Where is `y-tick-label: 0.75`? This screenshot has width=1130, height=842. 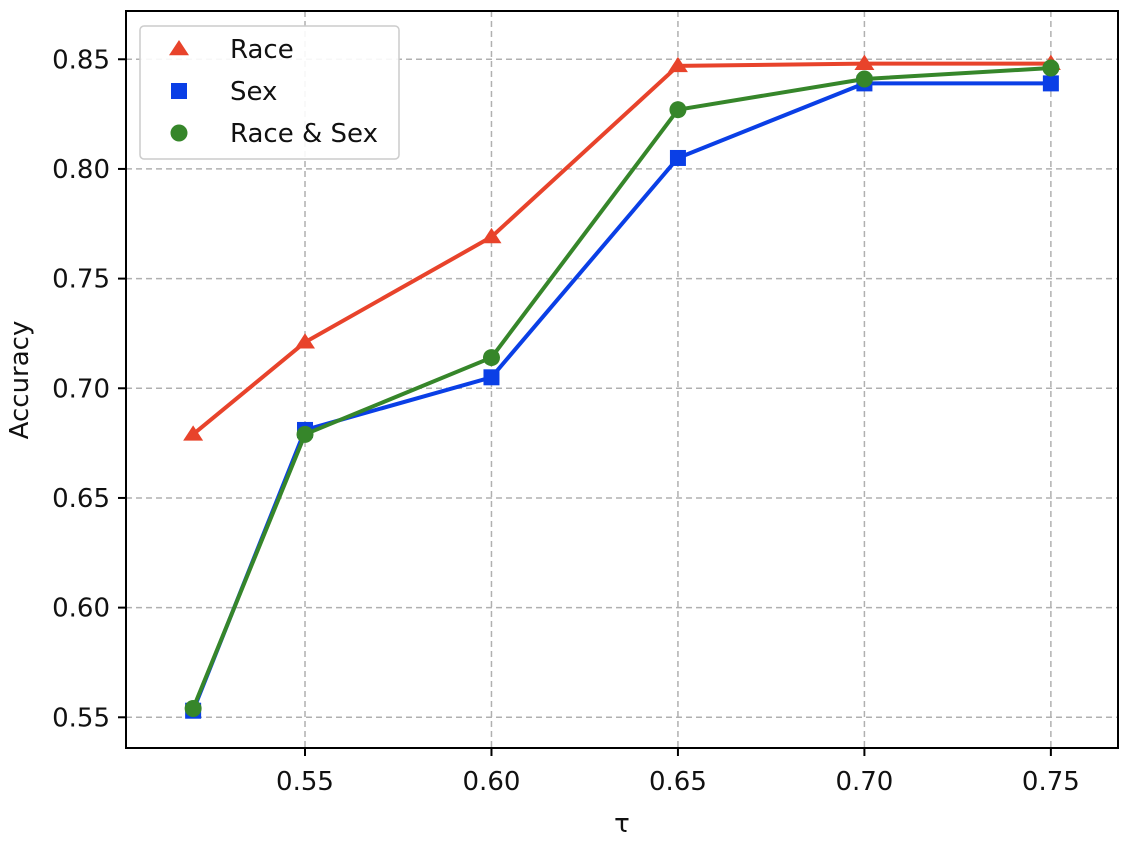
y-tick-label: 0.75 is located at coordinates (81, 280).